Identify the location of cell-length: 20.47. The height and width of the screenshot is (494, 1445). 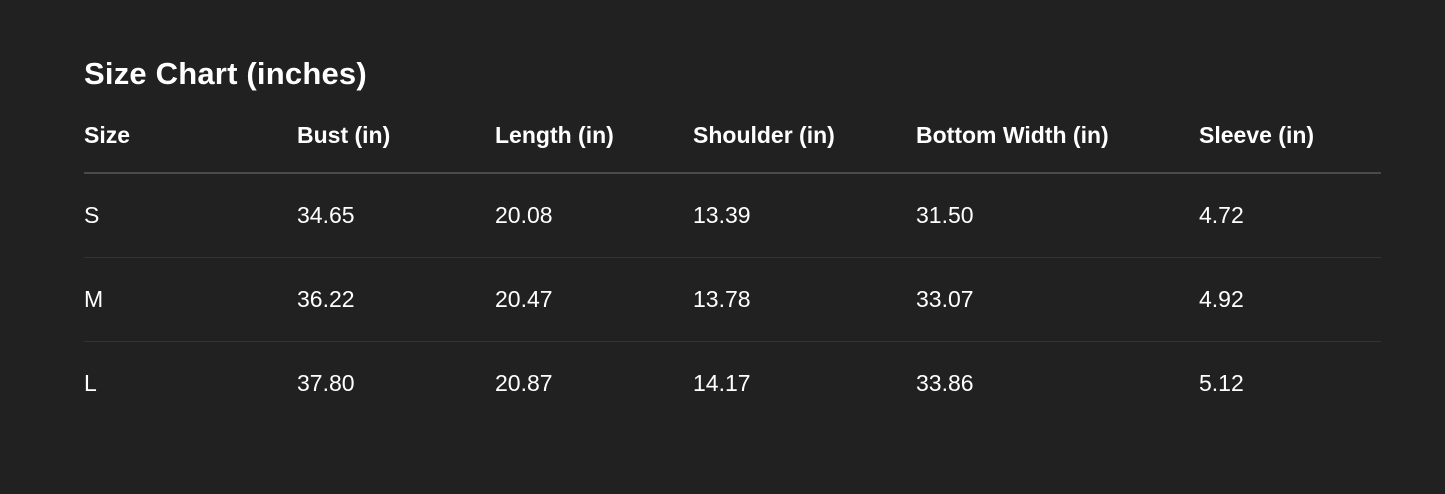
(594, 299).